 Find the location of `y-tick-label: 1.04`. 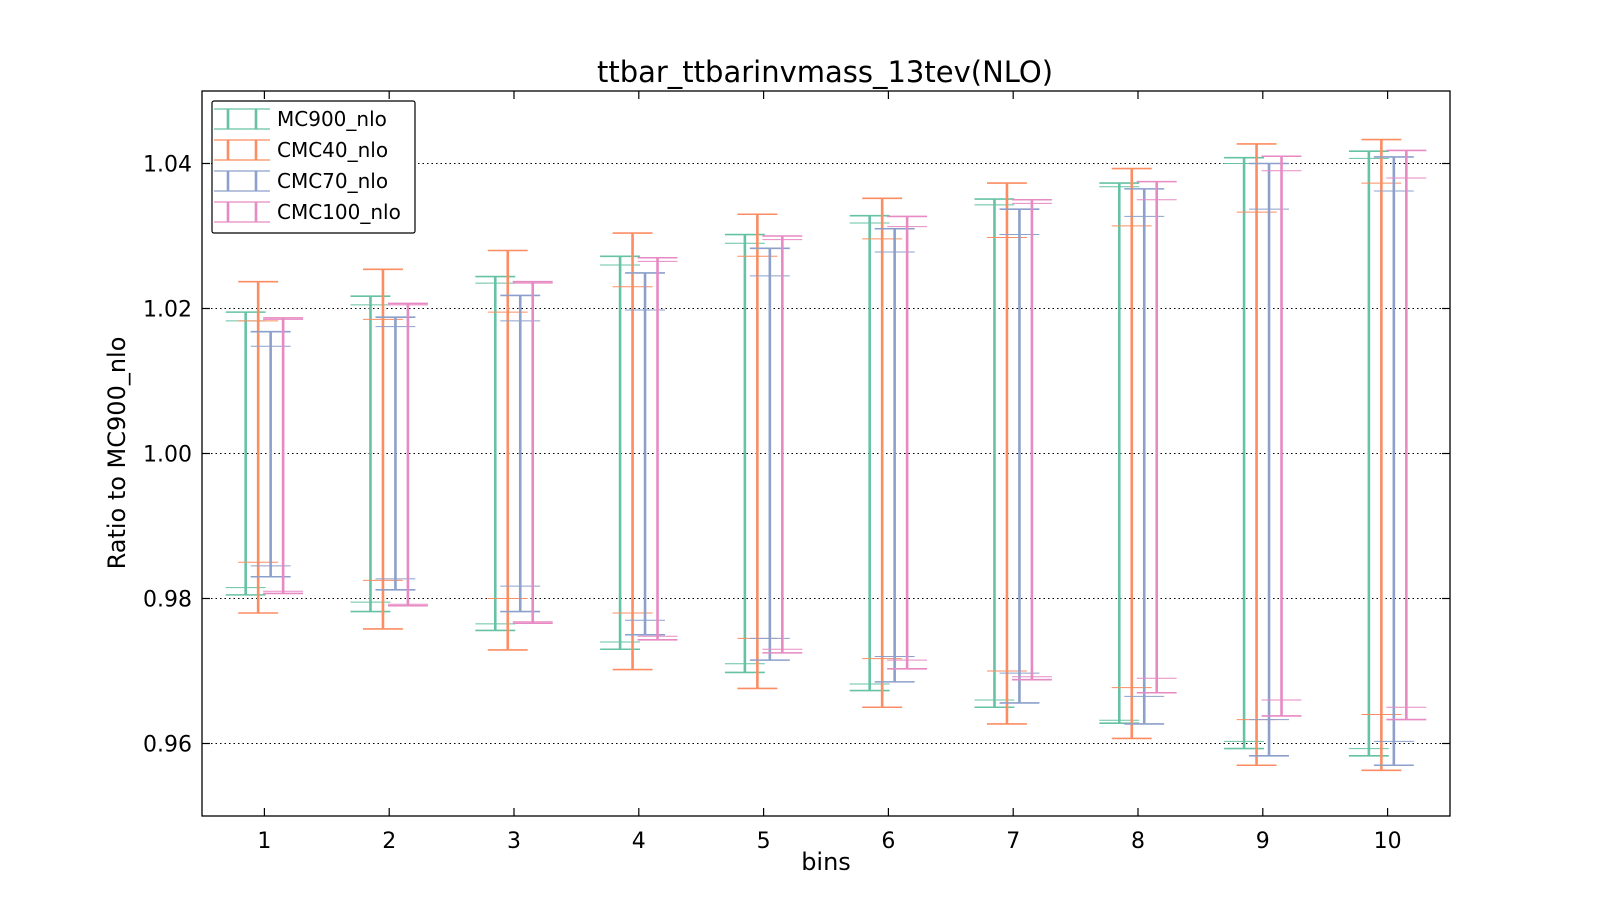

y-tick-label: 1.04 is located at coordinates (167, 165).